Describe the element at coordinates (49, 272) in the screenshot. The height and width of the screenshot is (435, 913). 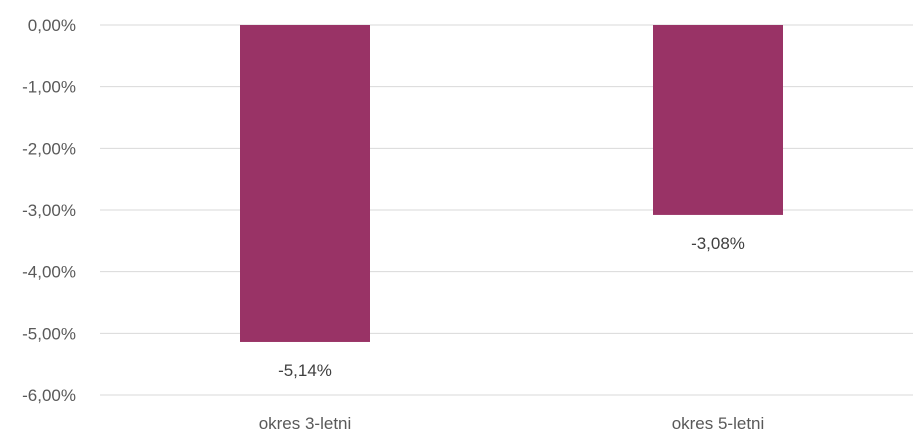
I see `y-tick-label: -4,00%` at that location.